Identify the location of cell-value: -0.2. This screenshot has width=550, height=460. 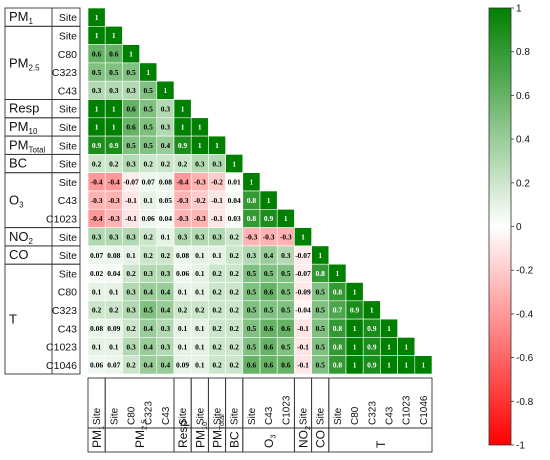
(217, 182).